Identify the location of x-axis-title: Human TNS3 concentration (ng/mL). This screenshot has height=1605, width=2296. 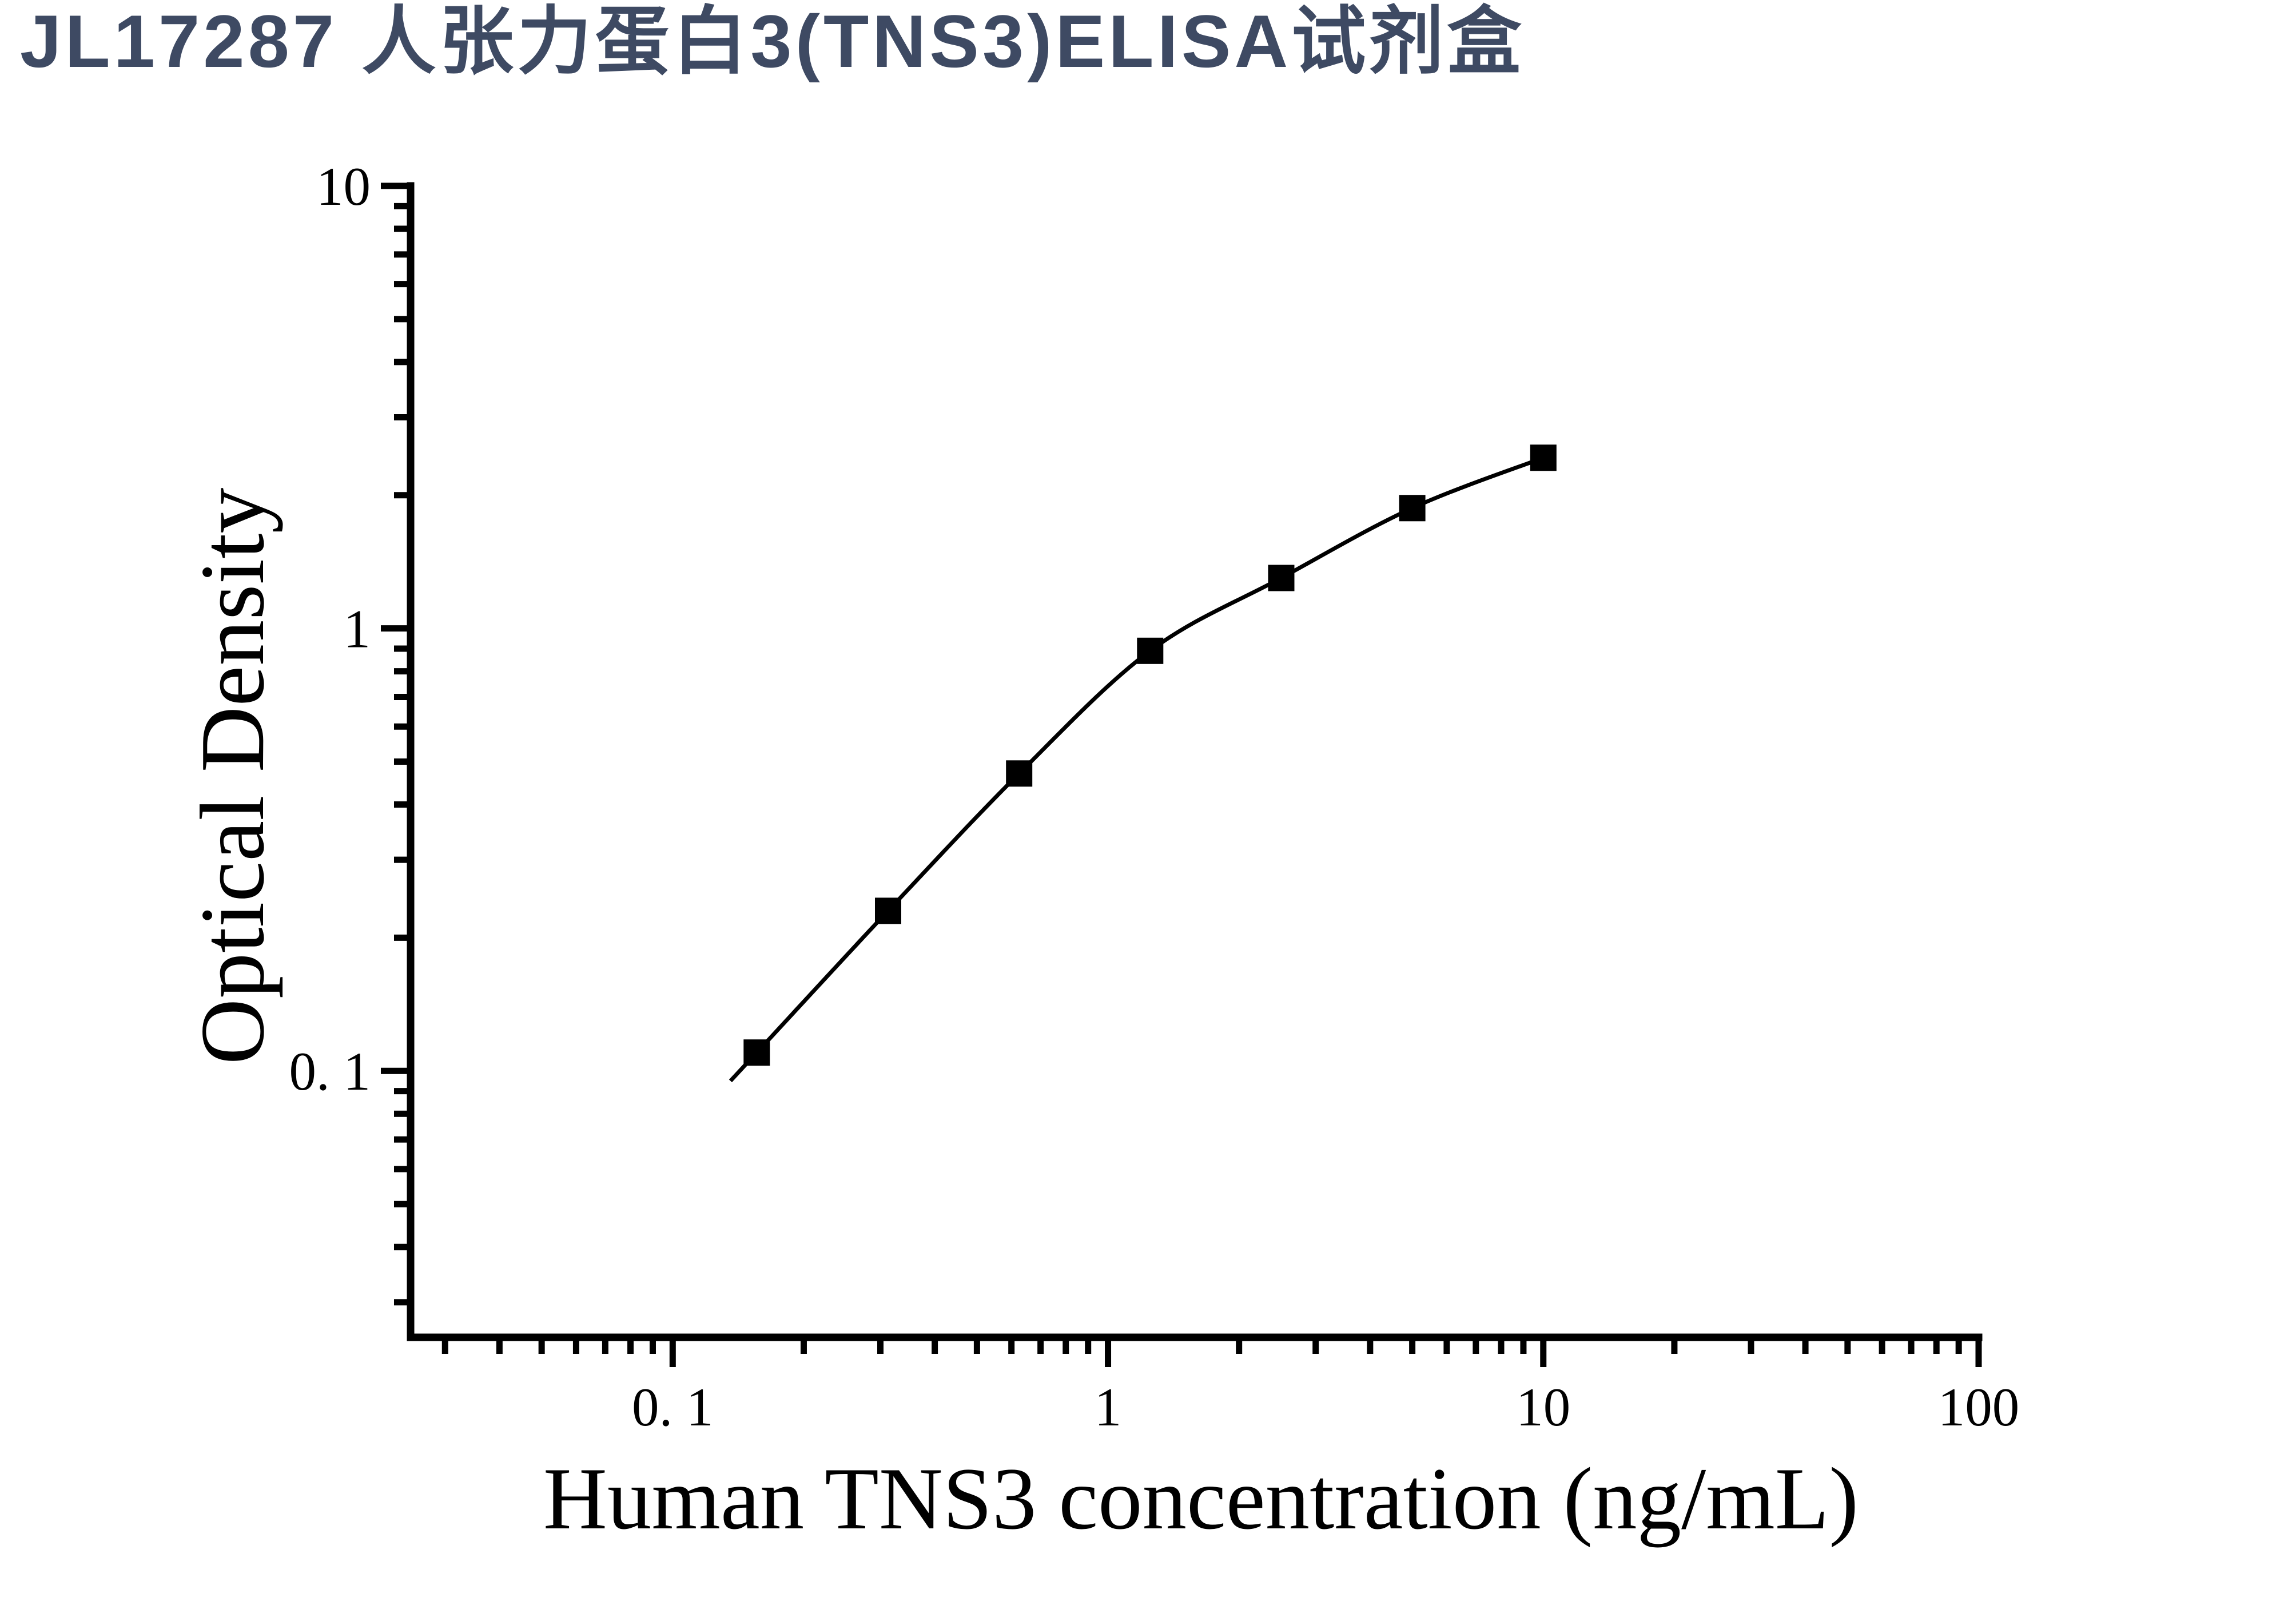
(1201, 1498).